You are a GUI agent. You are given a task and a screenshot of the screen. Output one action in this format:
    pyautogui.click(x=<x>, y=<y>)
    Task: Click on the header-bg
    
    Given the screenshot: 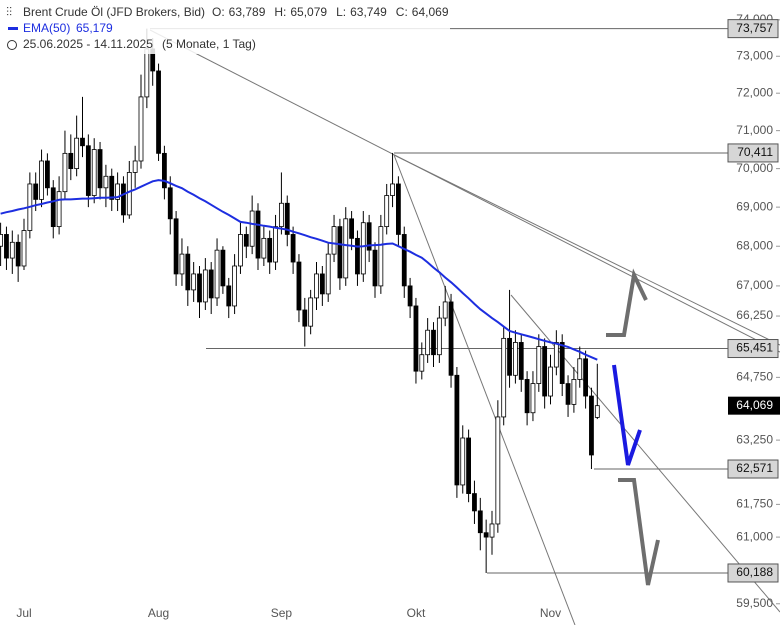 What is the action you would take?
    pyautogui.click(x=225, y=28)
    